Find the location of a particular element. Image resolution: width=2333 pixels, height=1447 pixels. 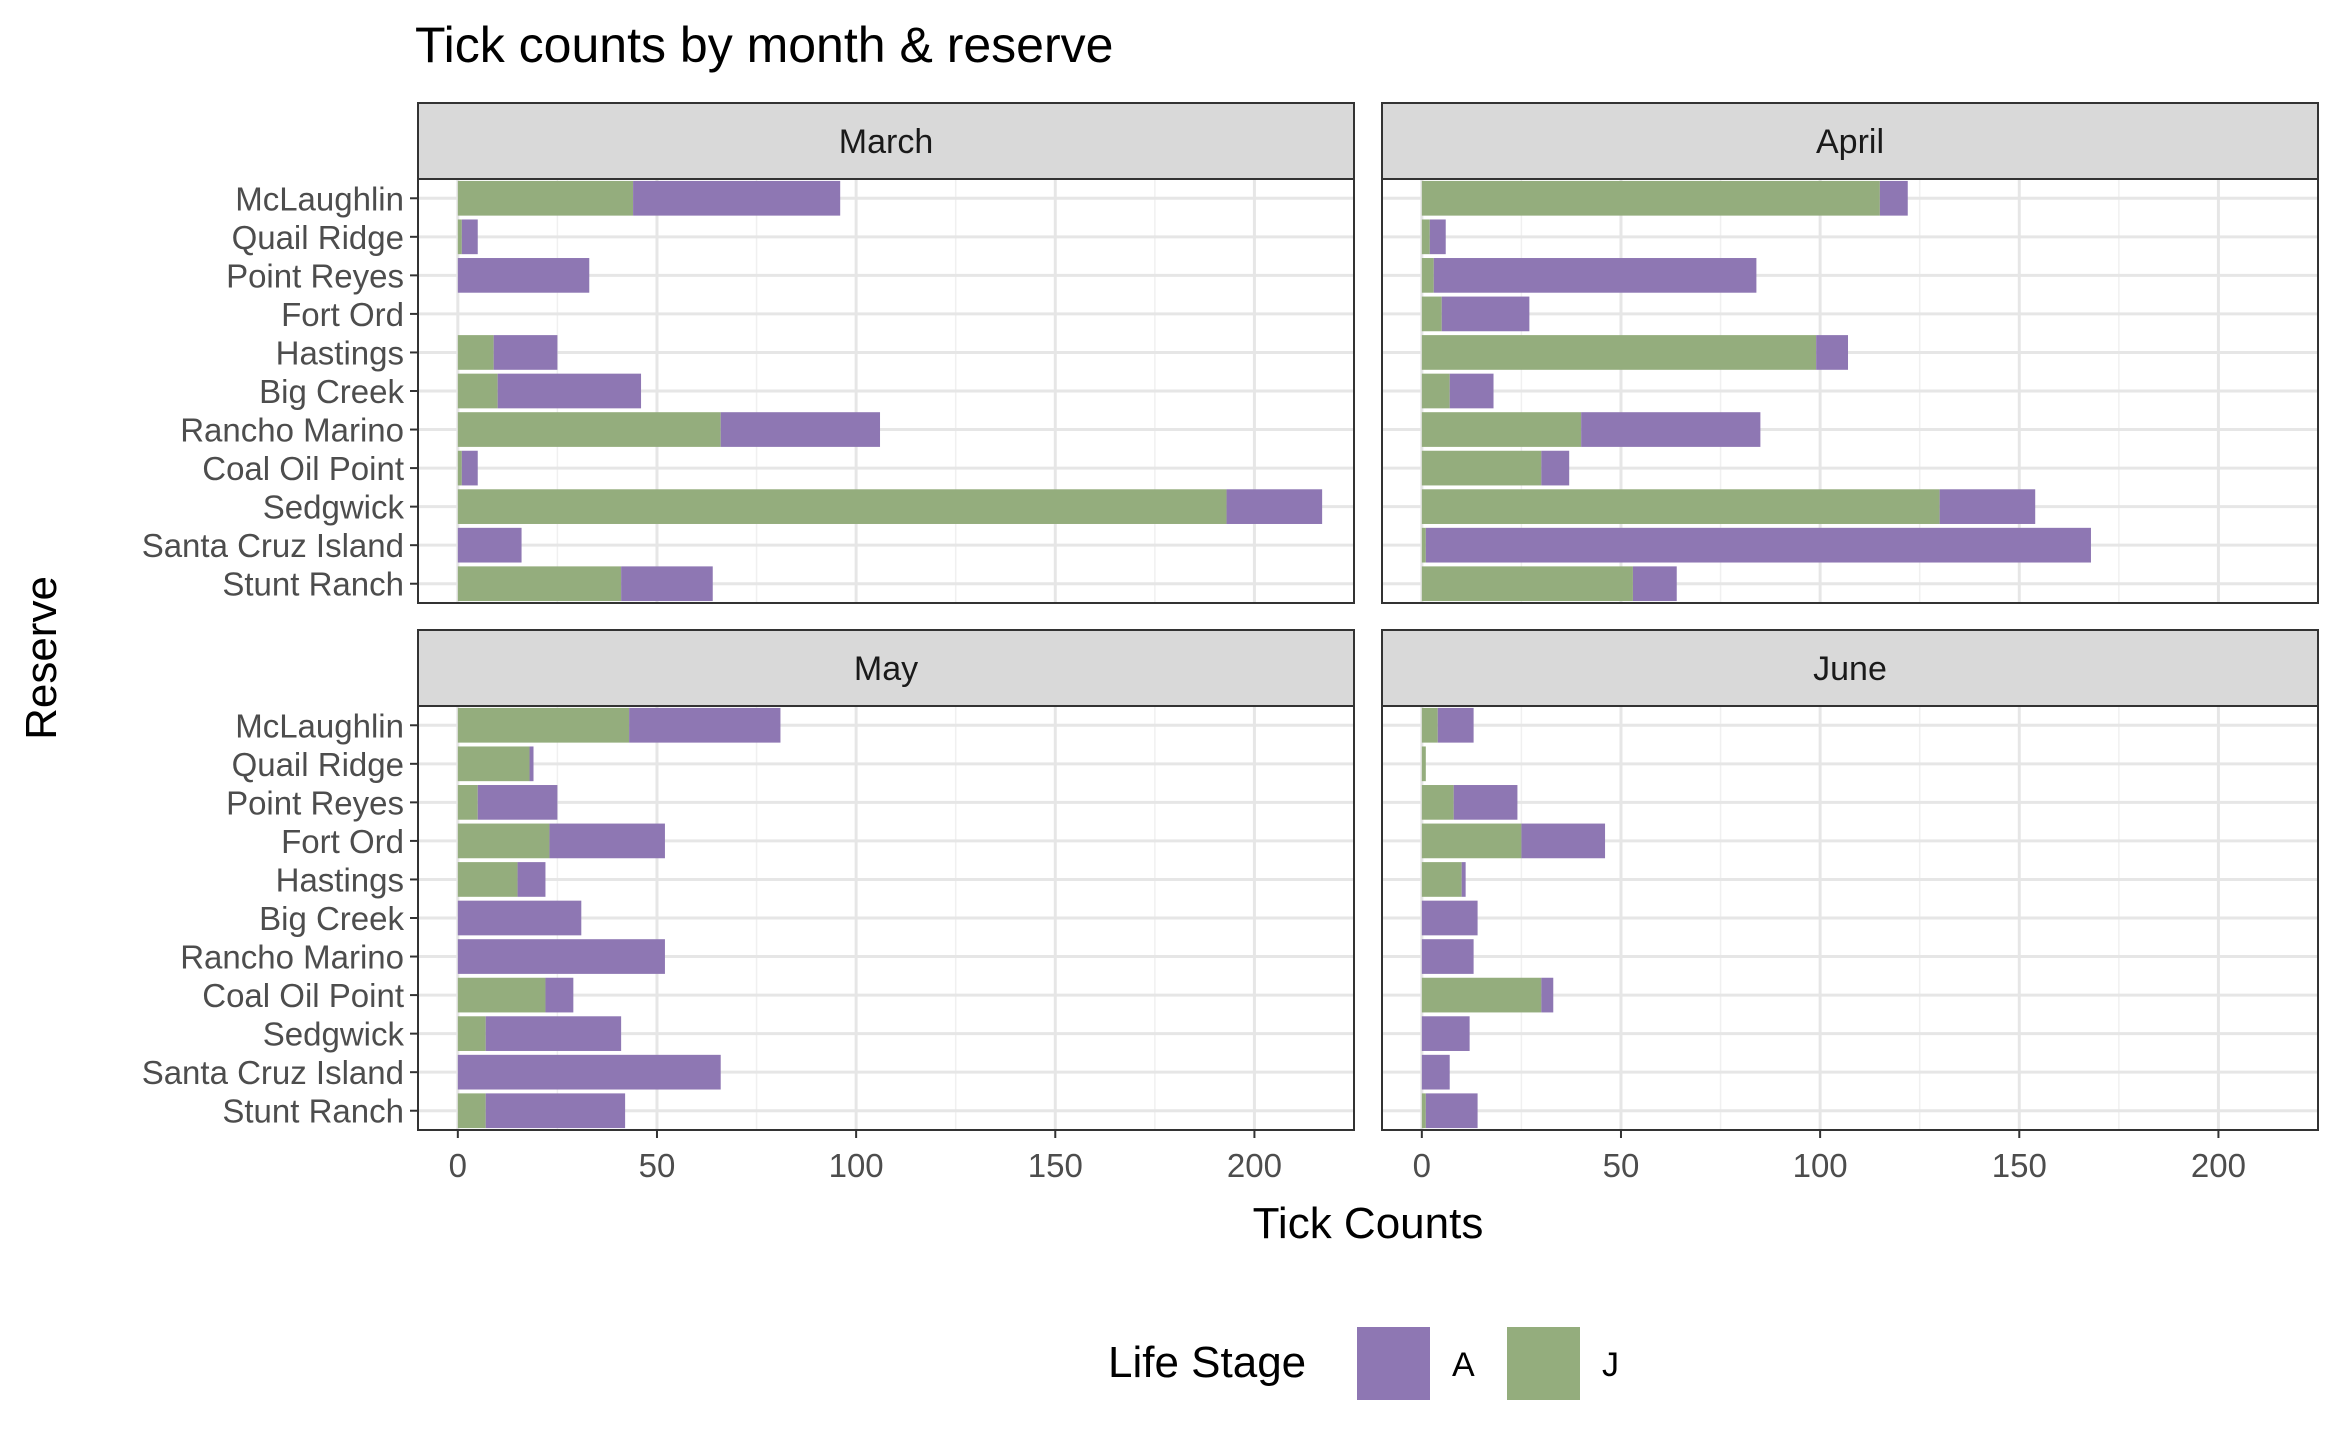

bar-march-hastings-j is located at coordinates (475, 352).